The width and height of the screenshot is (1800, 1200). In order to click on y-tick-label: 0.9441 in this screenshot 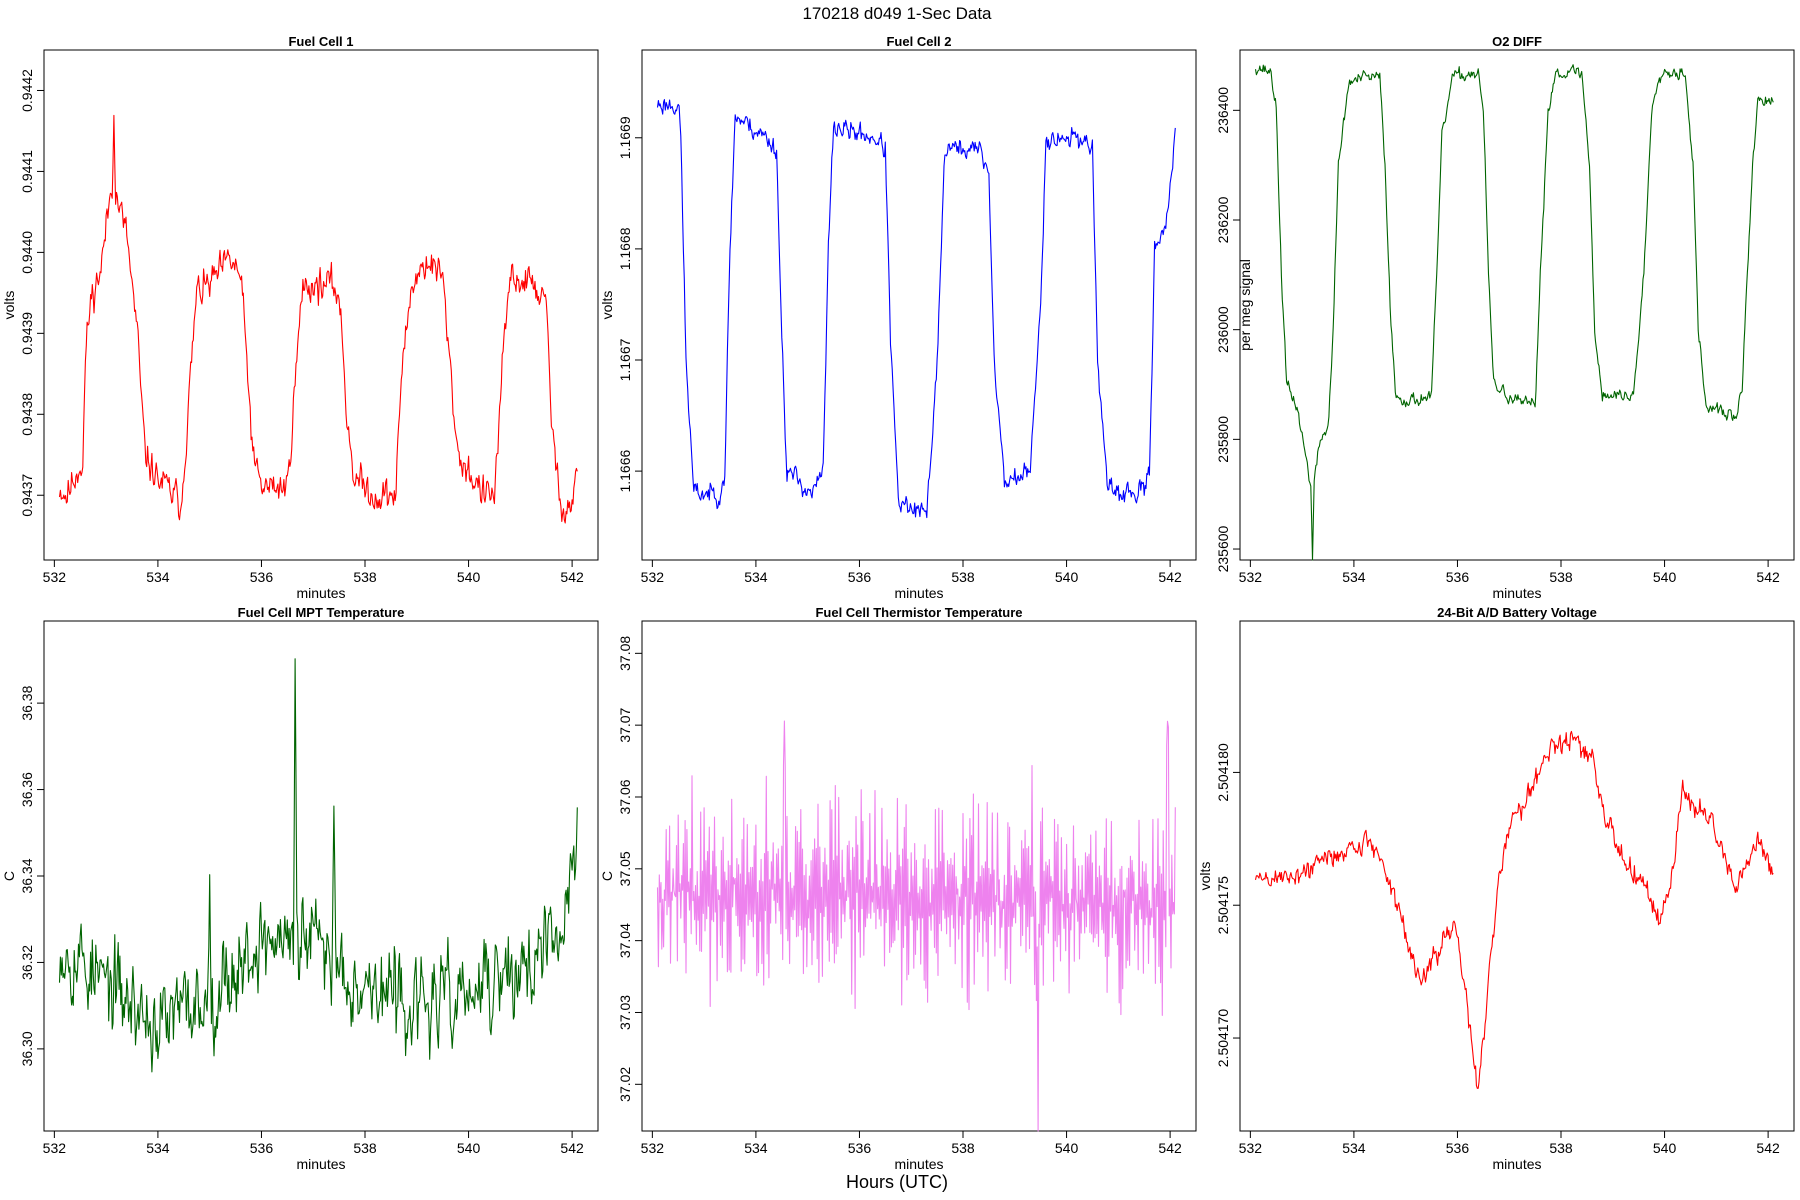, I will do `click(27, 171)`.